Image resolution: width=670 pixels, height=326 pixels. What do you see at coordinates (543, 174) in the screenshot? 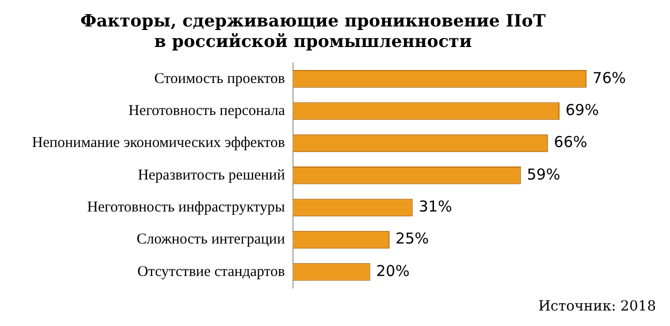
I see `data-label: 59%` at bounding box center [543, 174].